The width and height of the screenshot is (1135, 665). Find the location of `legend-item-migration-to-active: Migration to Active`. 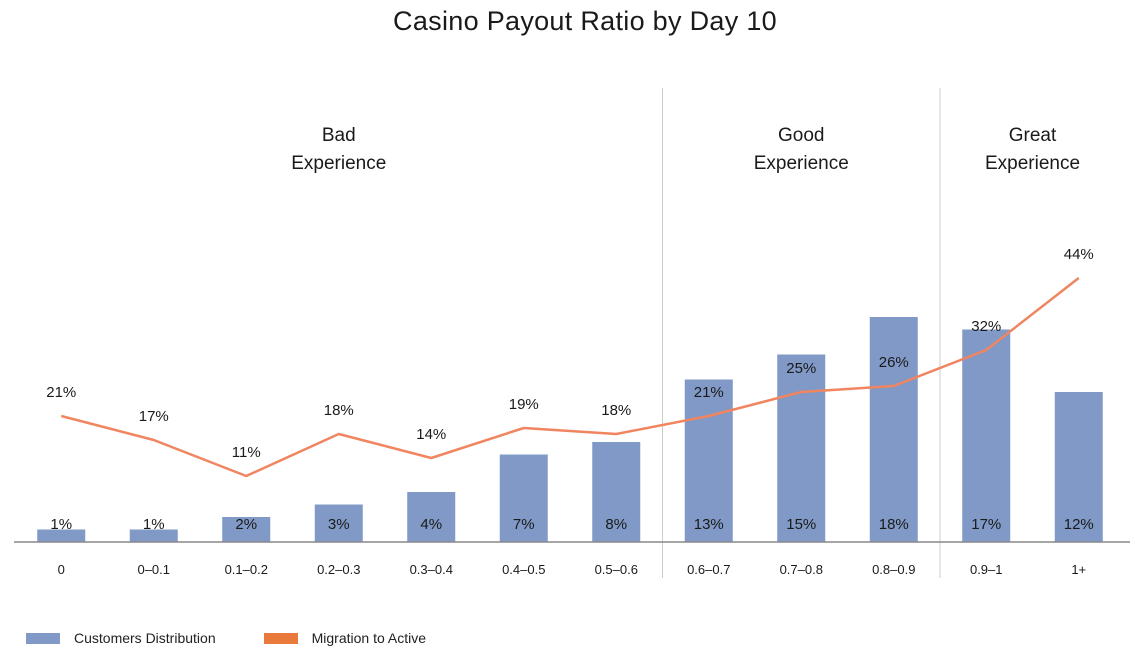

legend-item-migration-to-active: Migration to Active is located at coordinates (344, 638).